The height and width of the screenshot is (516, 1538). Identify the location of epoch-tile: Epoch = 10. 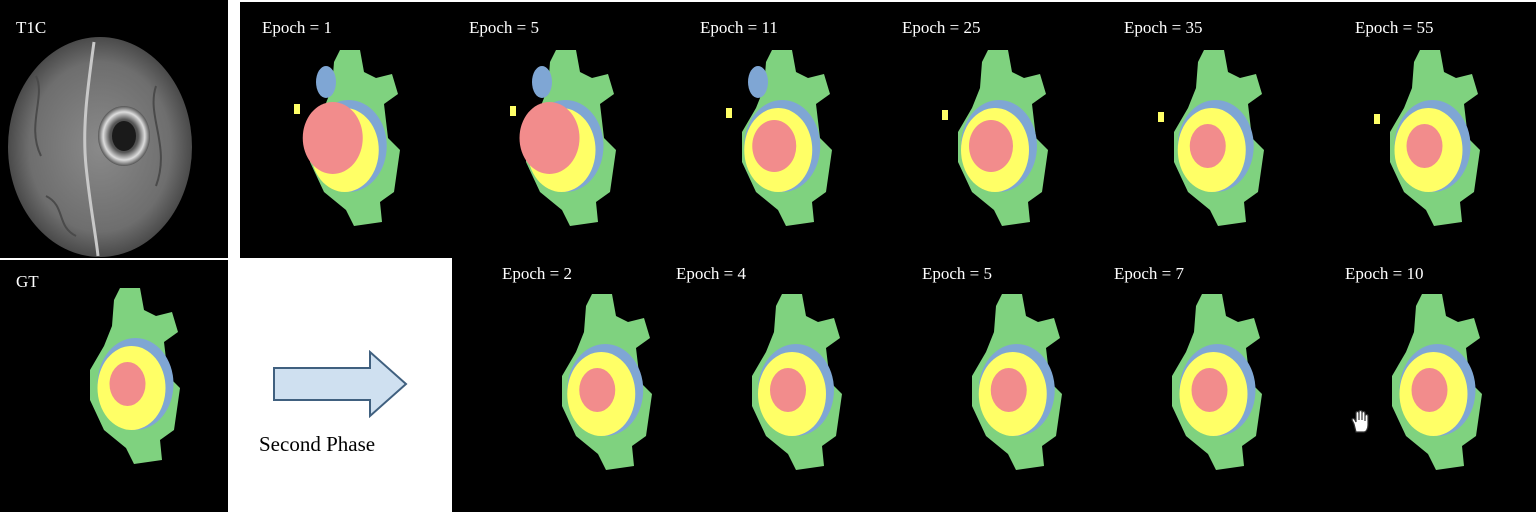
(1429, 385).